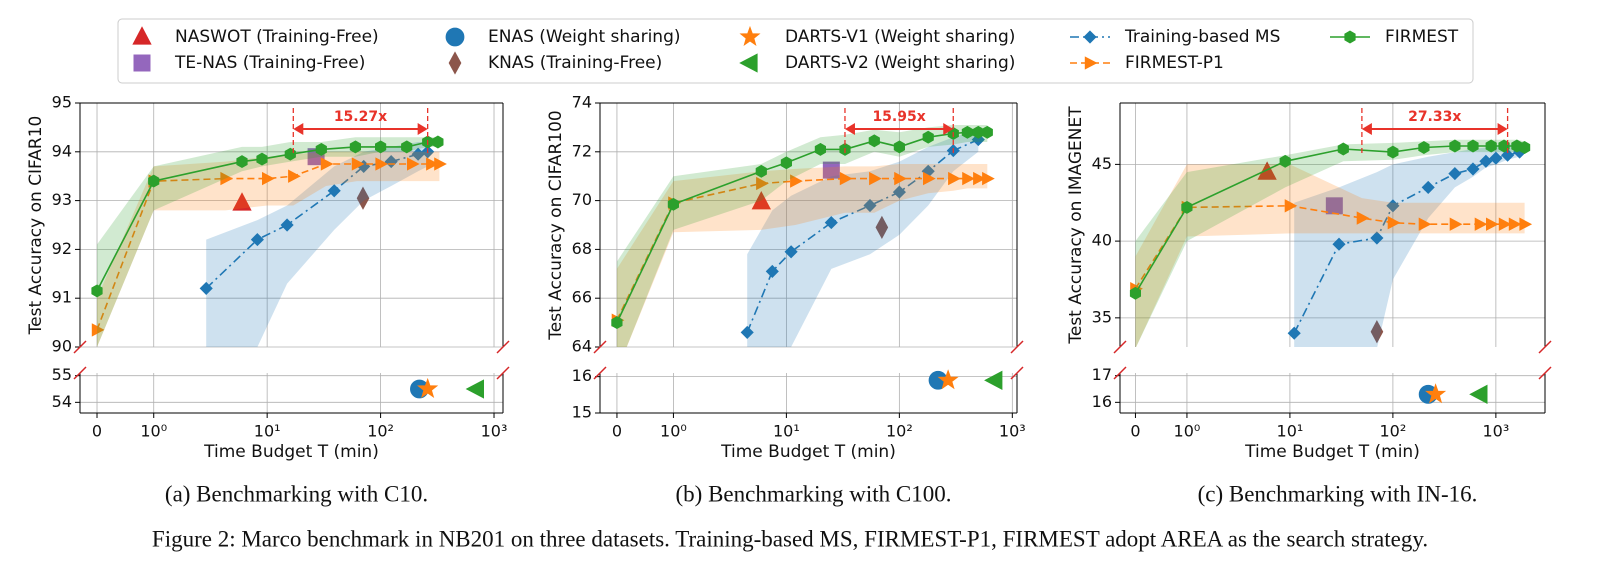  What do you see at coordinates (36, 226) in the screenshot?
I see `y-axis-label: Test Accuracy on CIFAR10` at bounding box center [36, 226].